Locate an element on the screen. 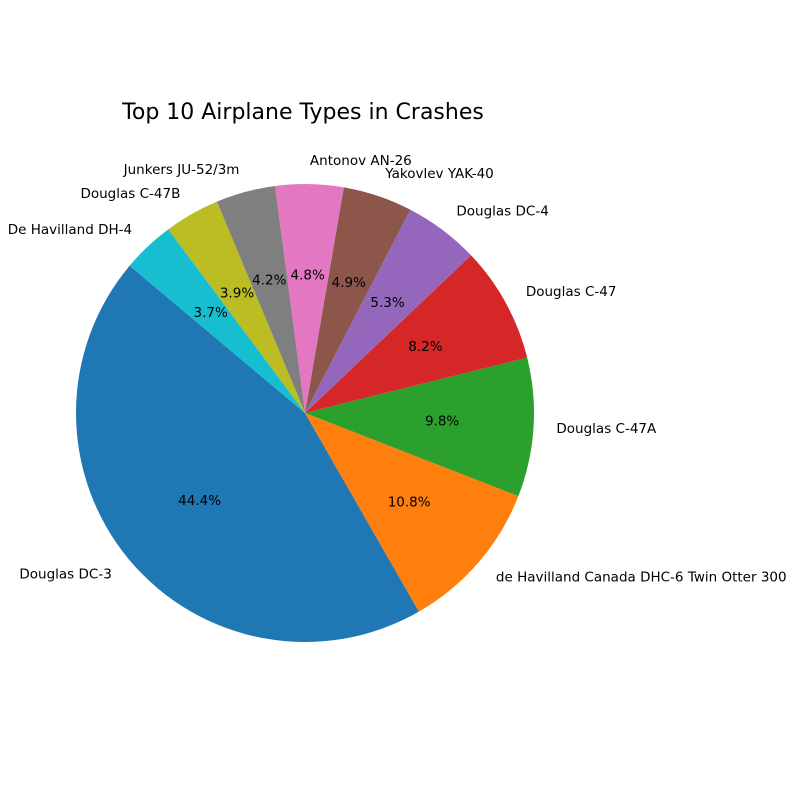 The image size is (800, 800). slice-percent-label: 4.8% is located at coordinates (308, 276).